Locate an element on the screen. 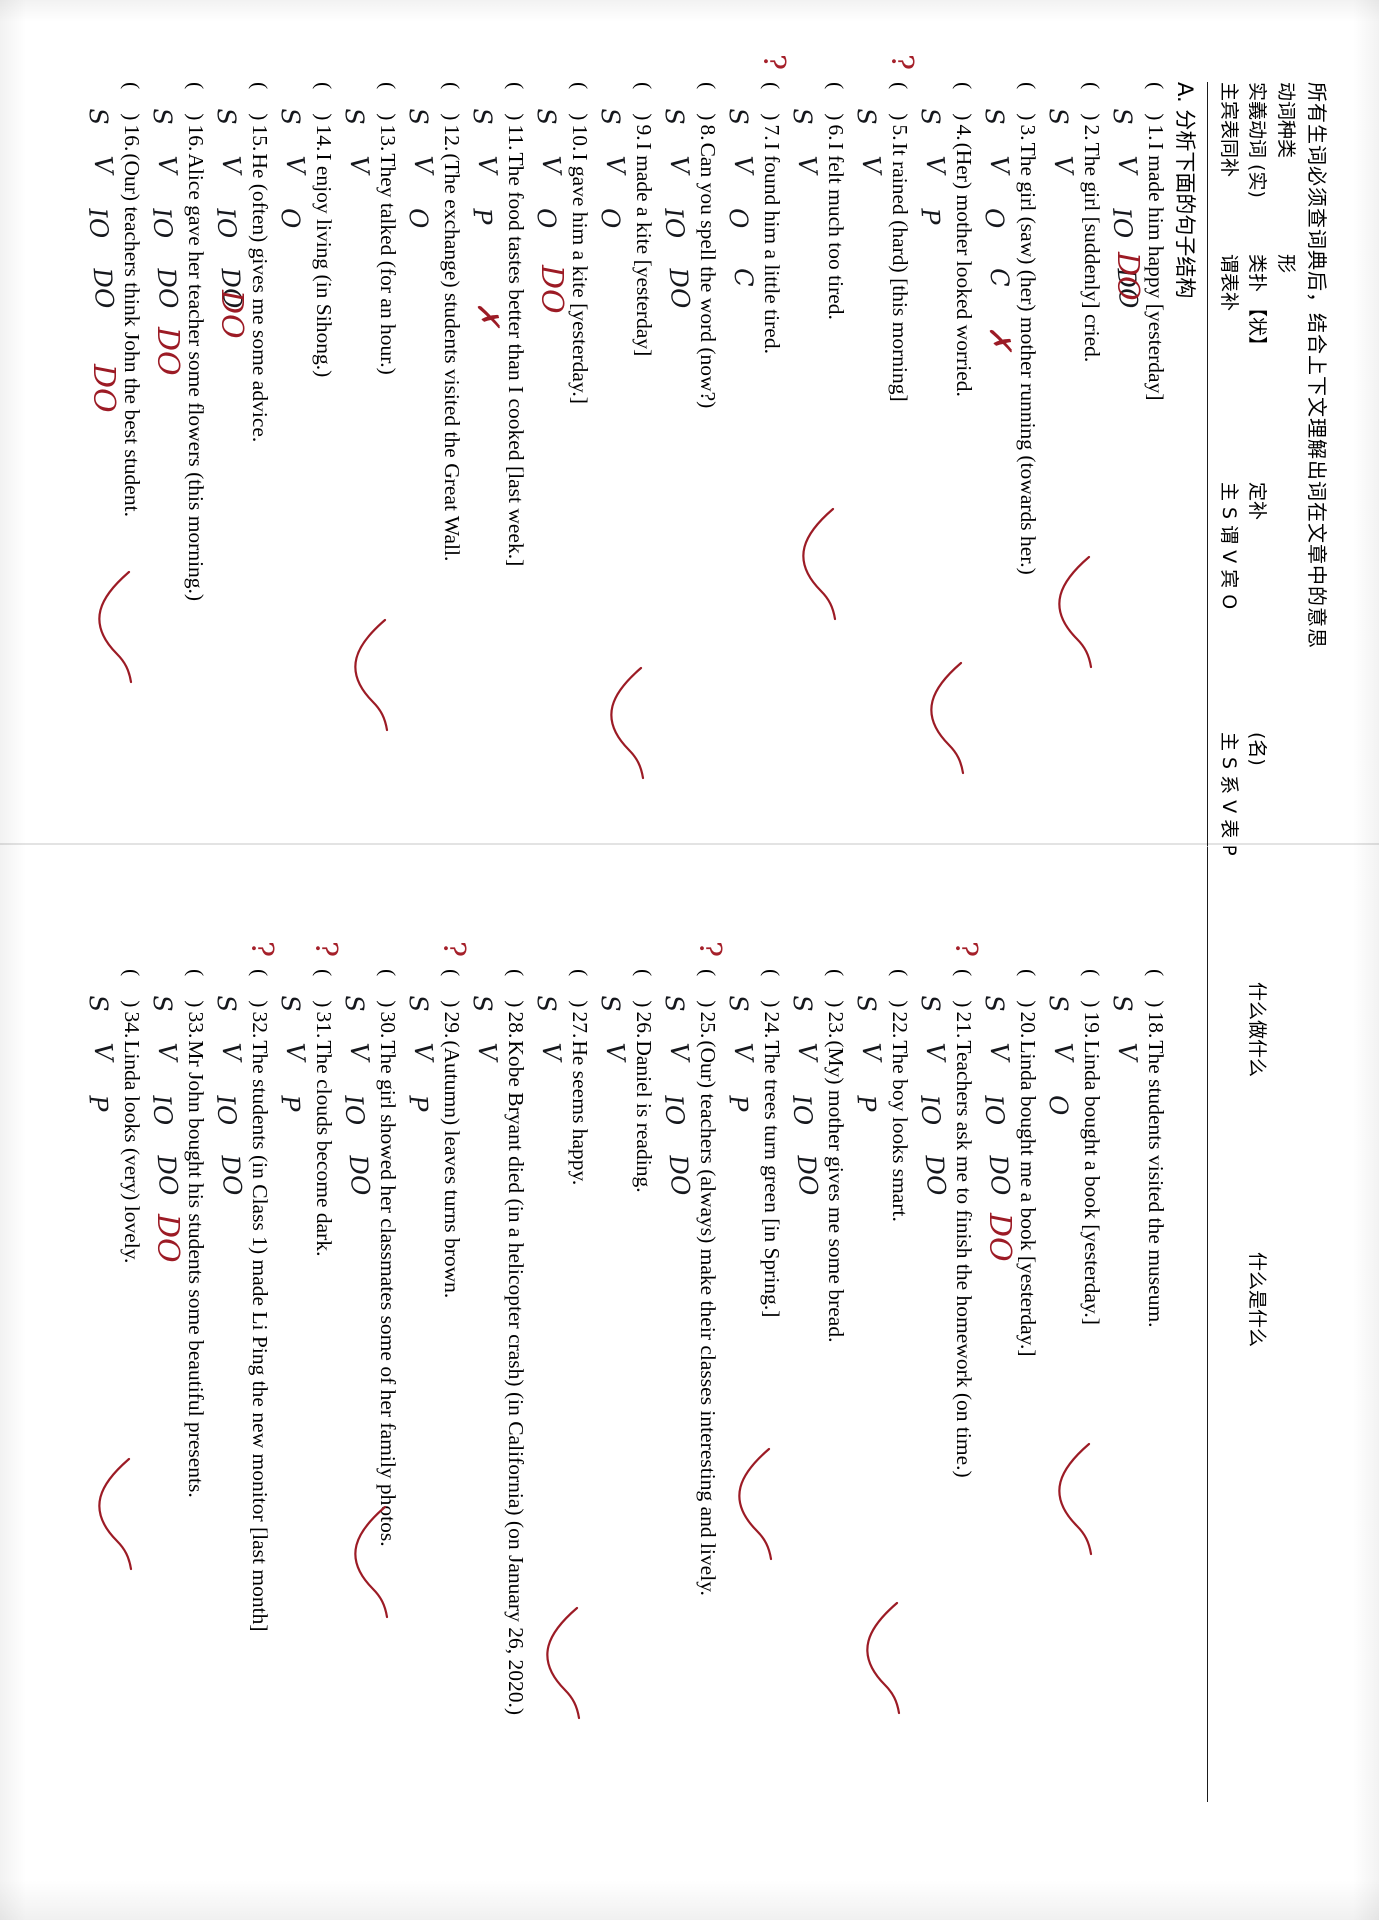 This screenshot has width=1379, height=1920. question-number: 32. is located at coordinates (259, 1025).